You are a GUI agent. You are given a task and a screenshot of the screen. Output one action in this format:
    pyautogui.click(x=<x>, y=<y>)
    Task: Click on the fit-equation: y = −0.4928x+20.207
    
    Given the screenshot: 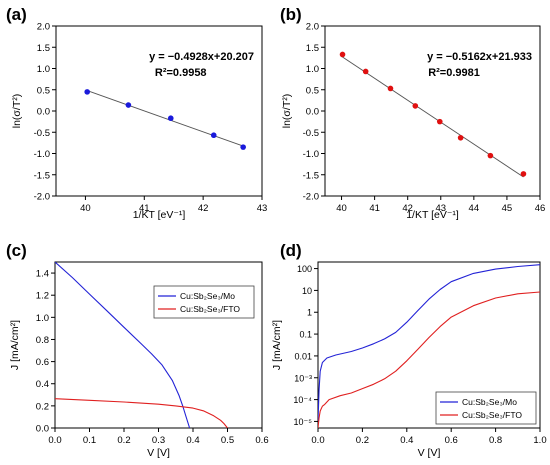 What is the action you would take?
    pyautogui.click(x=201, y=57)
    